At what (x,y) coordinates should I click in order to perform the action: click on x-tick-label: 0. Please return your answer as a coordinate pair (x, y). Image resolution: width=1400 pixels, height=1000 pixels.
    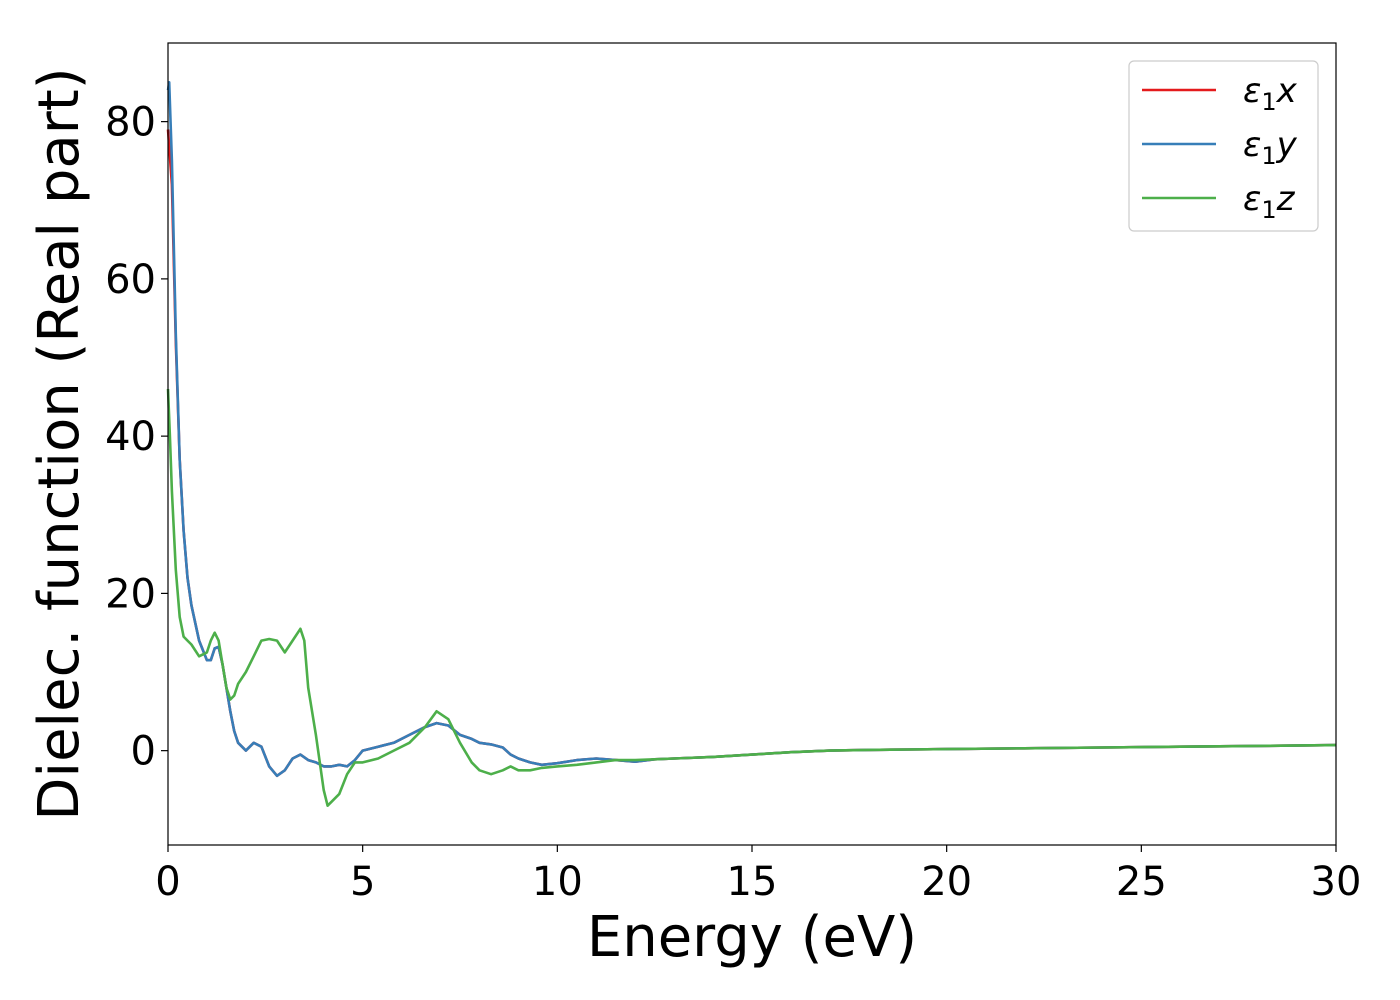
    Looking at the image, I should click on (167, 882).